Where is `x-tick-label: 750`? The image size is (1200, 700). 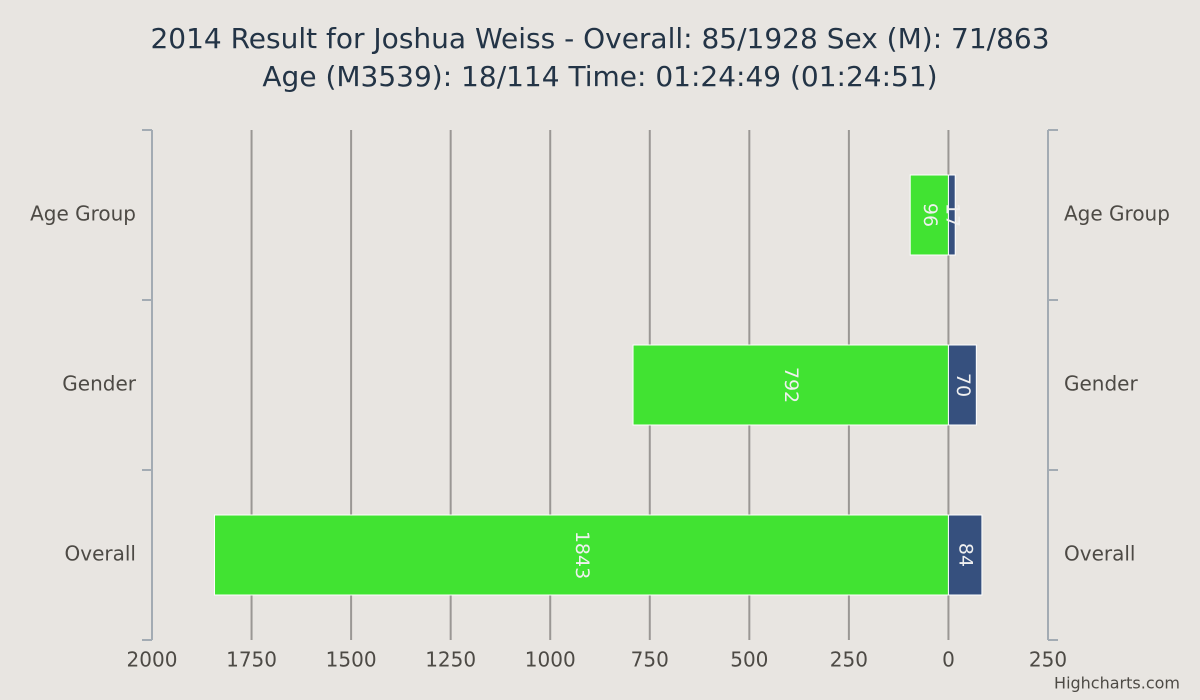
x-tick-label: 750 is located at coordinates (650, 660).